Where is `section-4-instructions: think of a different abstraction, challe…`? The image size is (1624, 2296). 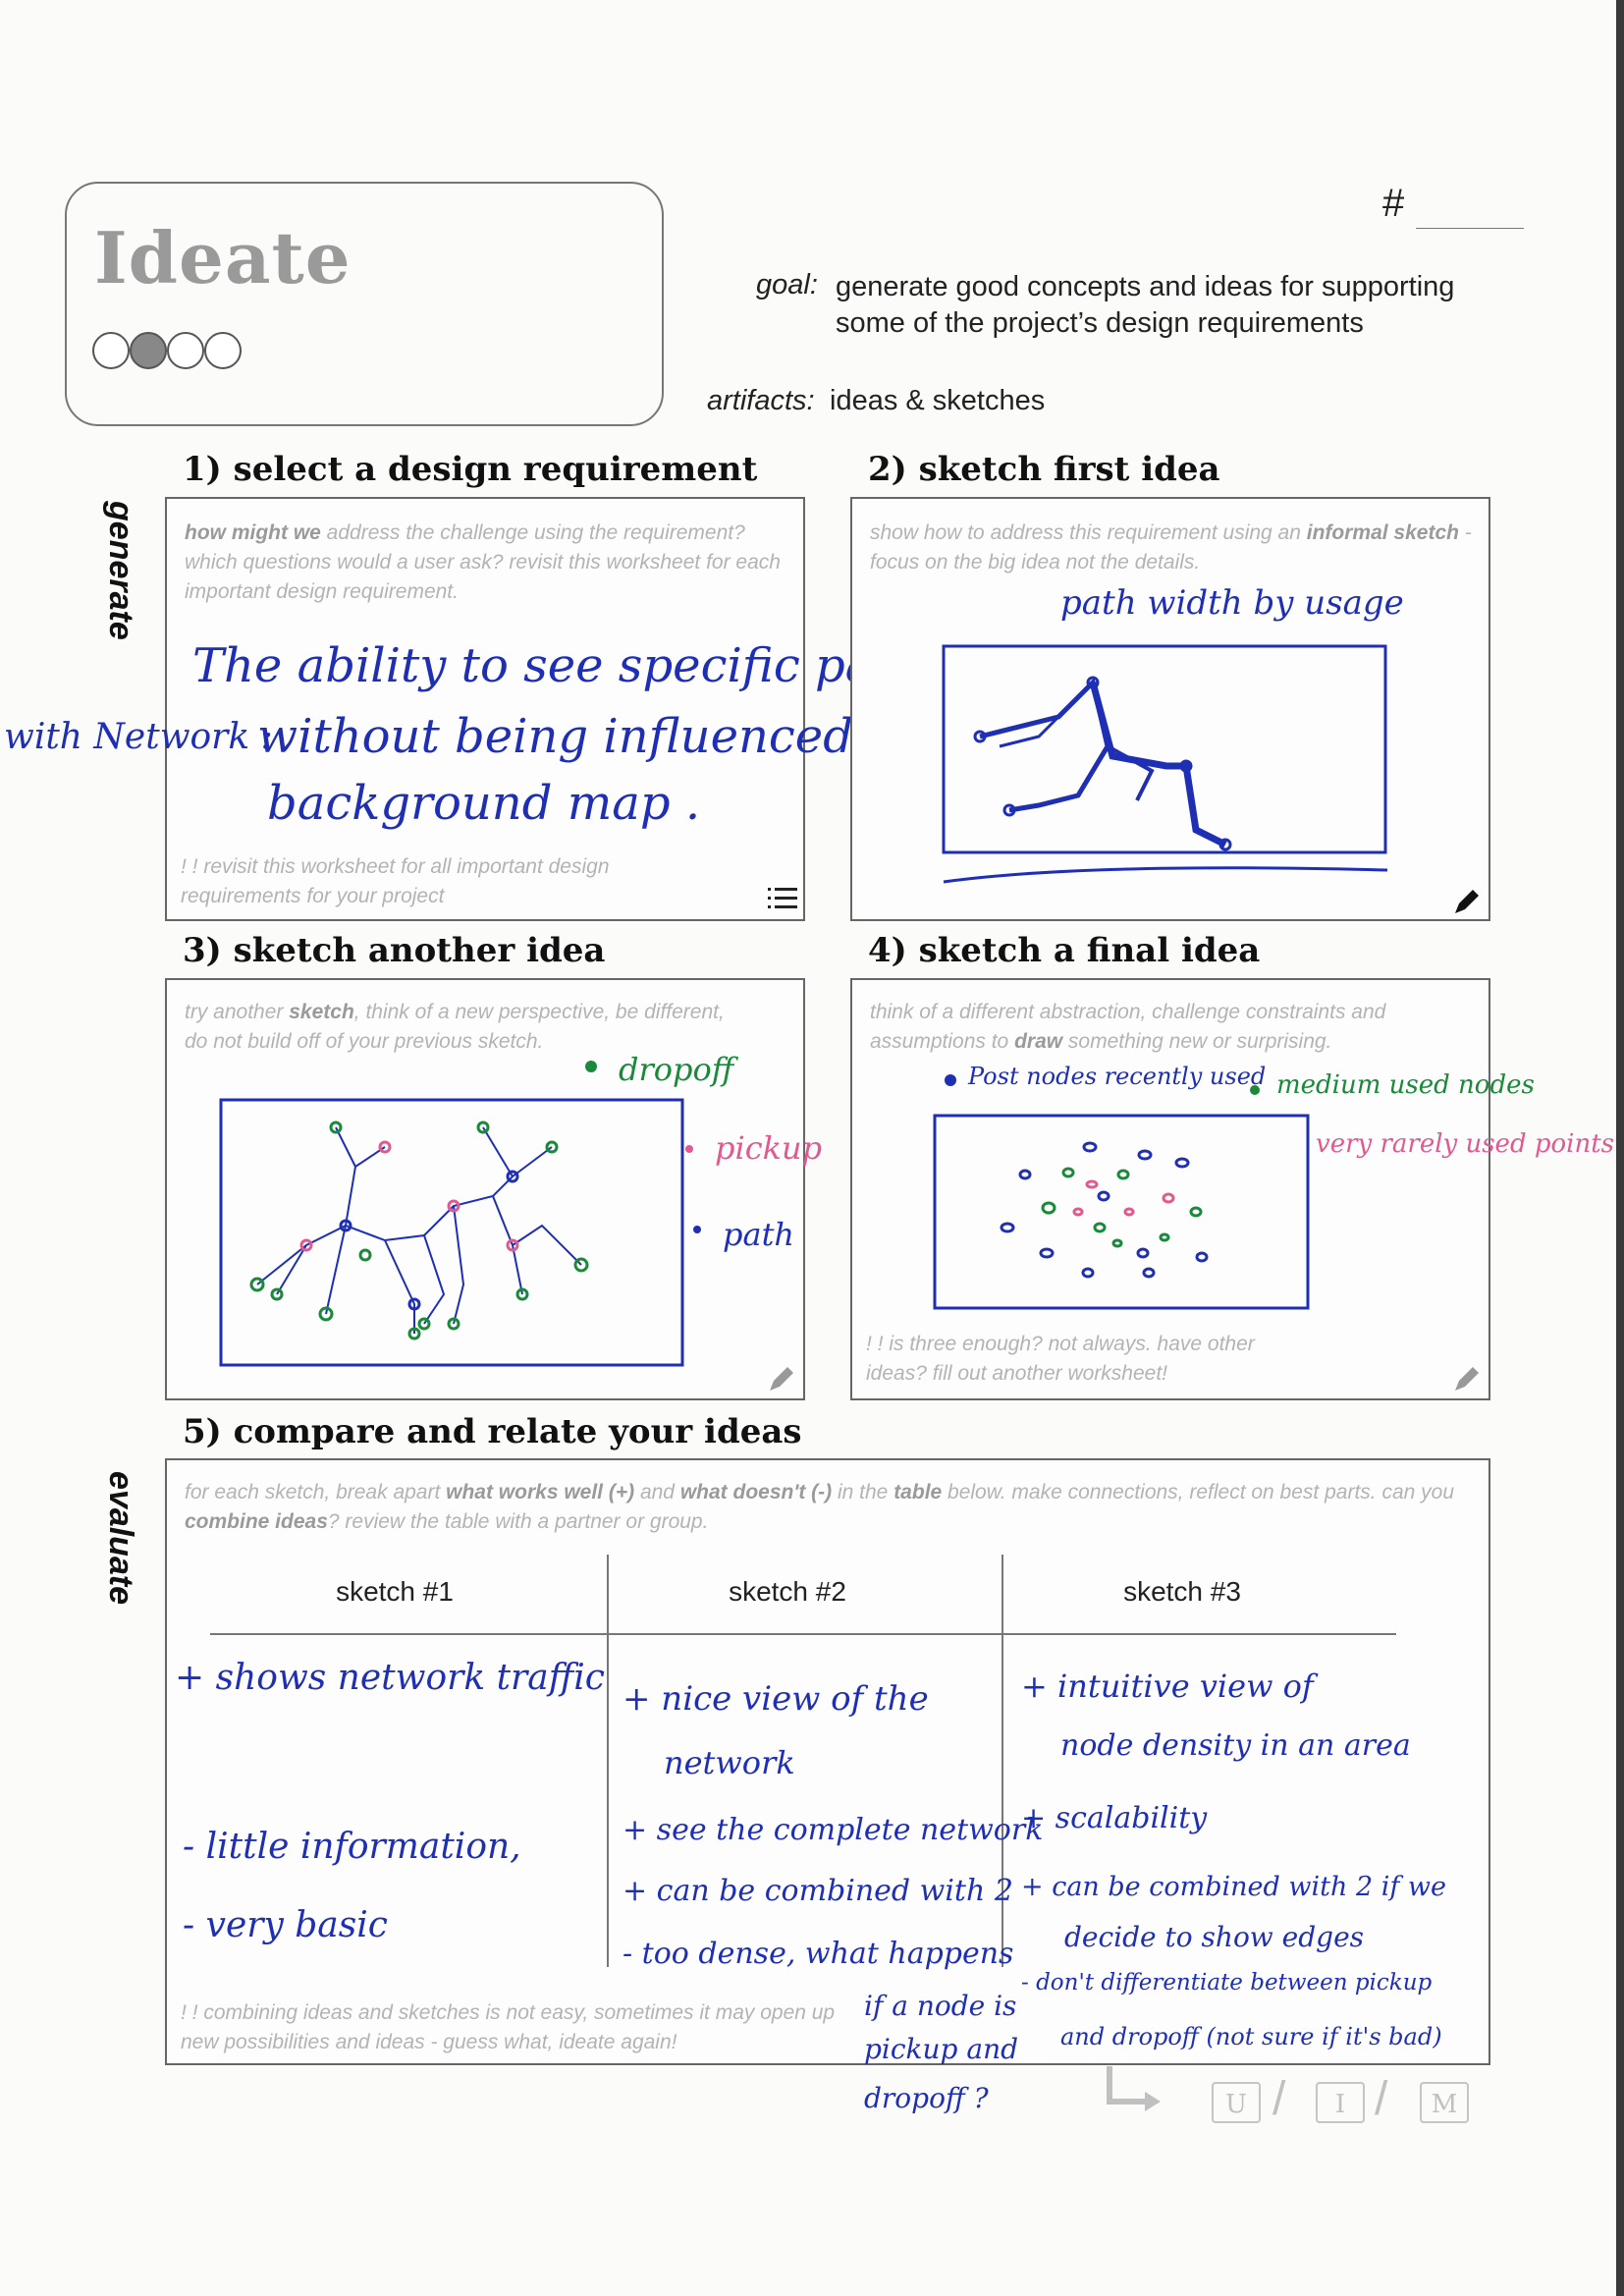 section-4-instructions: think of a different abstraction, challe… is located at coordinates (1128, 1027).